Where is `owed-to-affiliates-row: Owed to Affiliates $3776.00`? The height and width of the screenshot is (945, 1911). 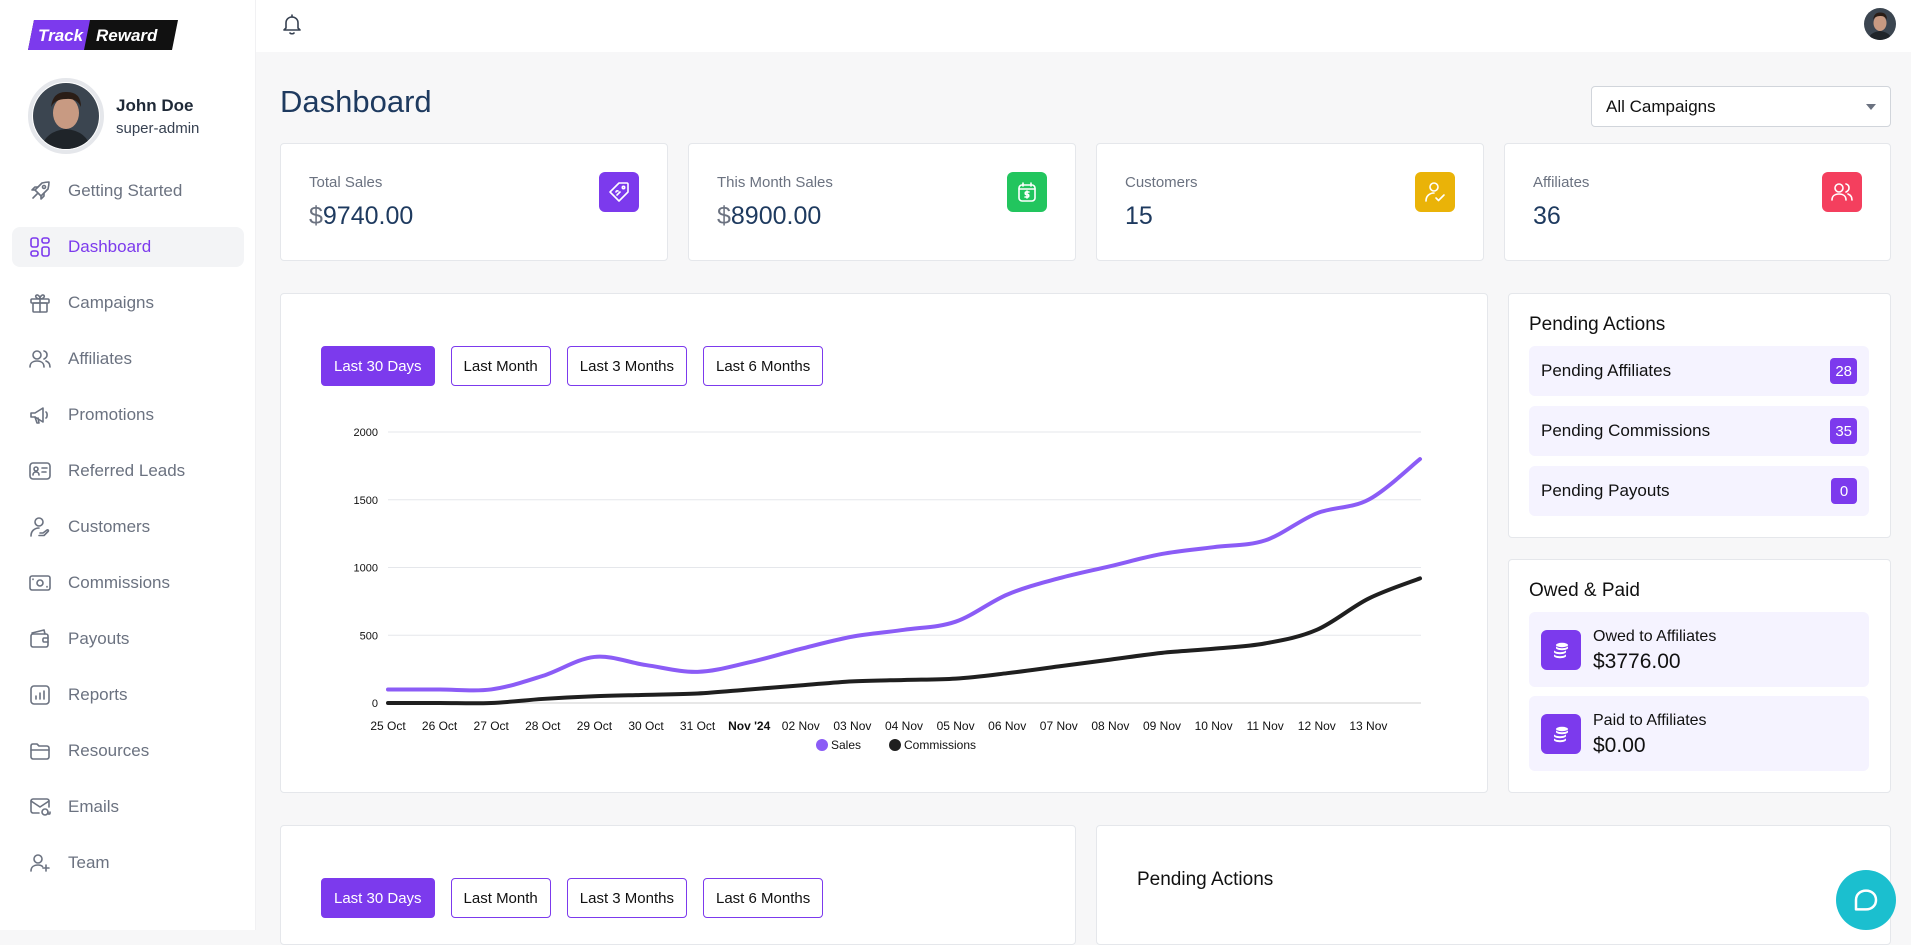
owed-to-affiliates-row: Owed to Affiliates $3776.00 is located at coordinates (1699, 649).